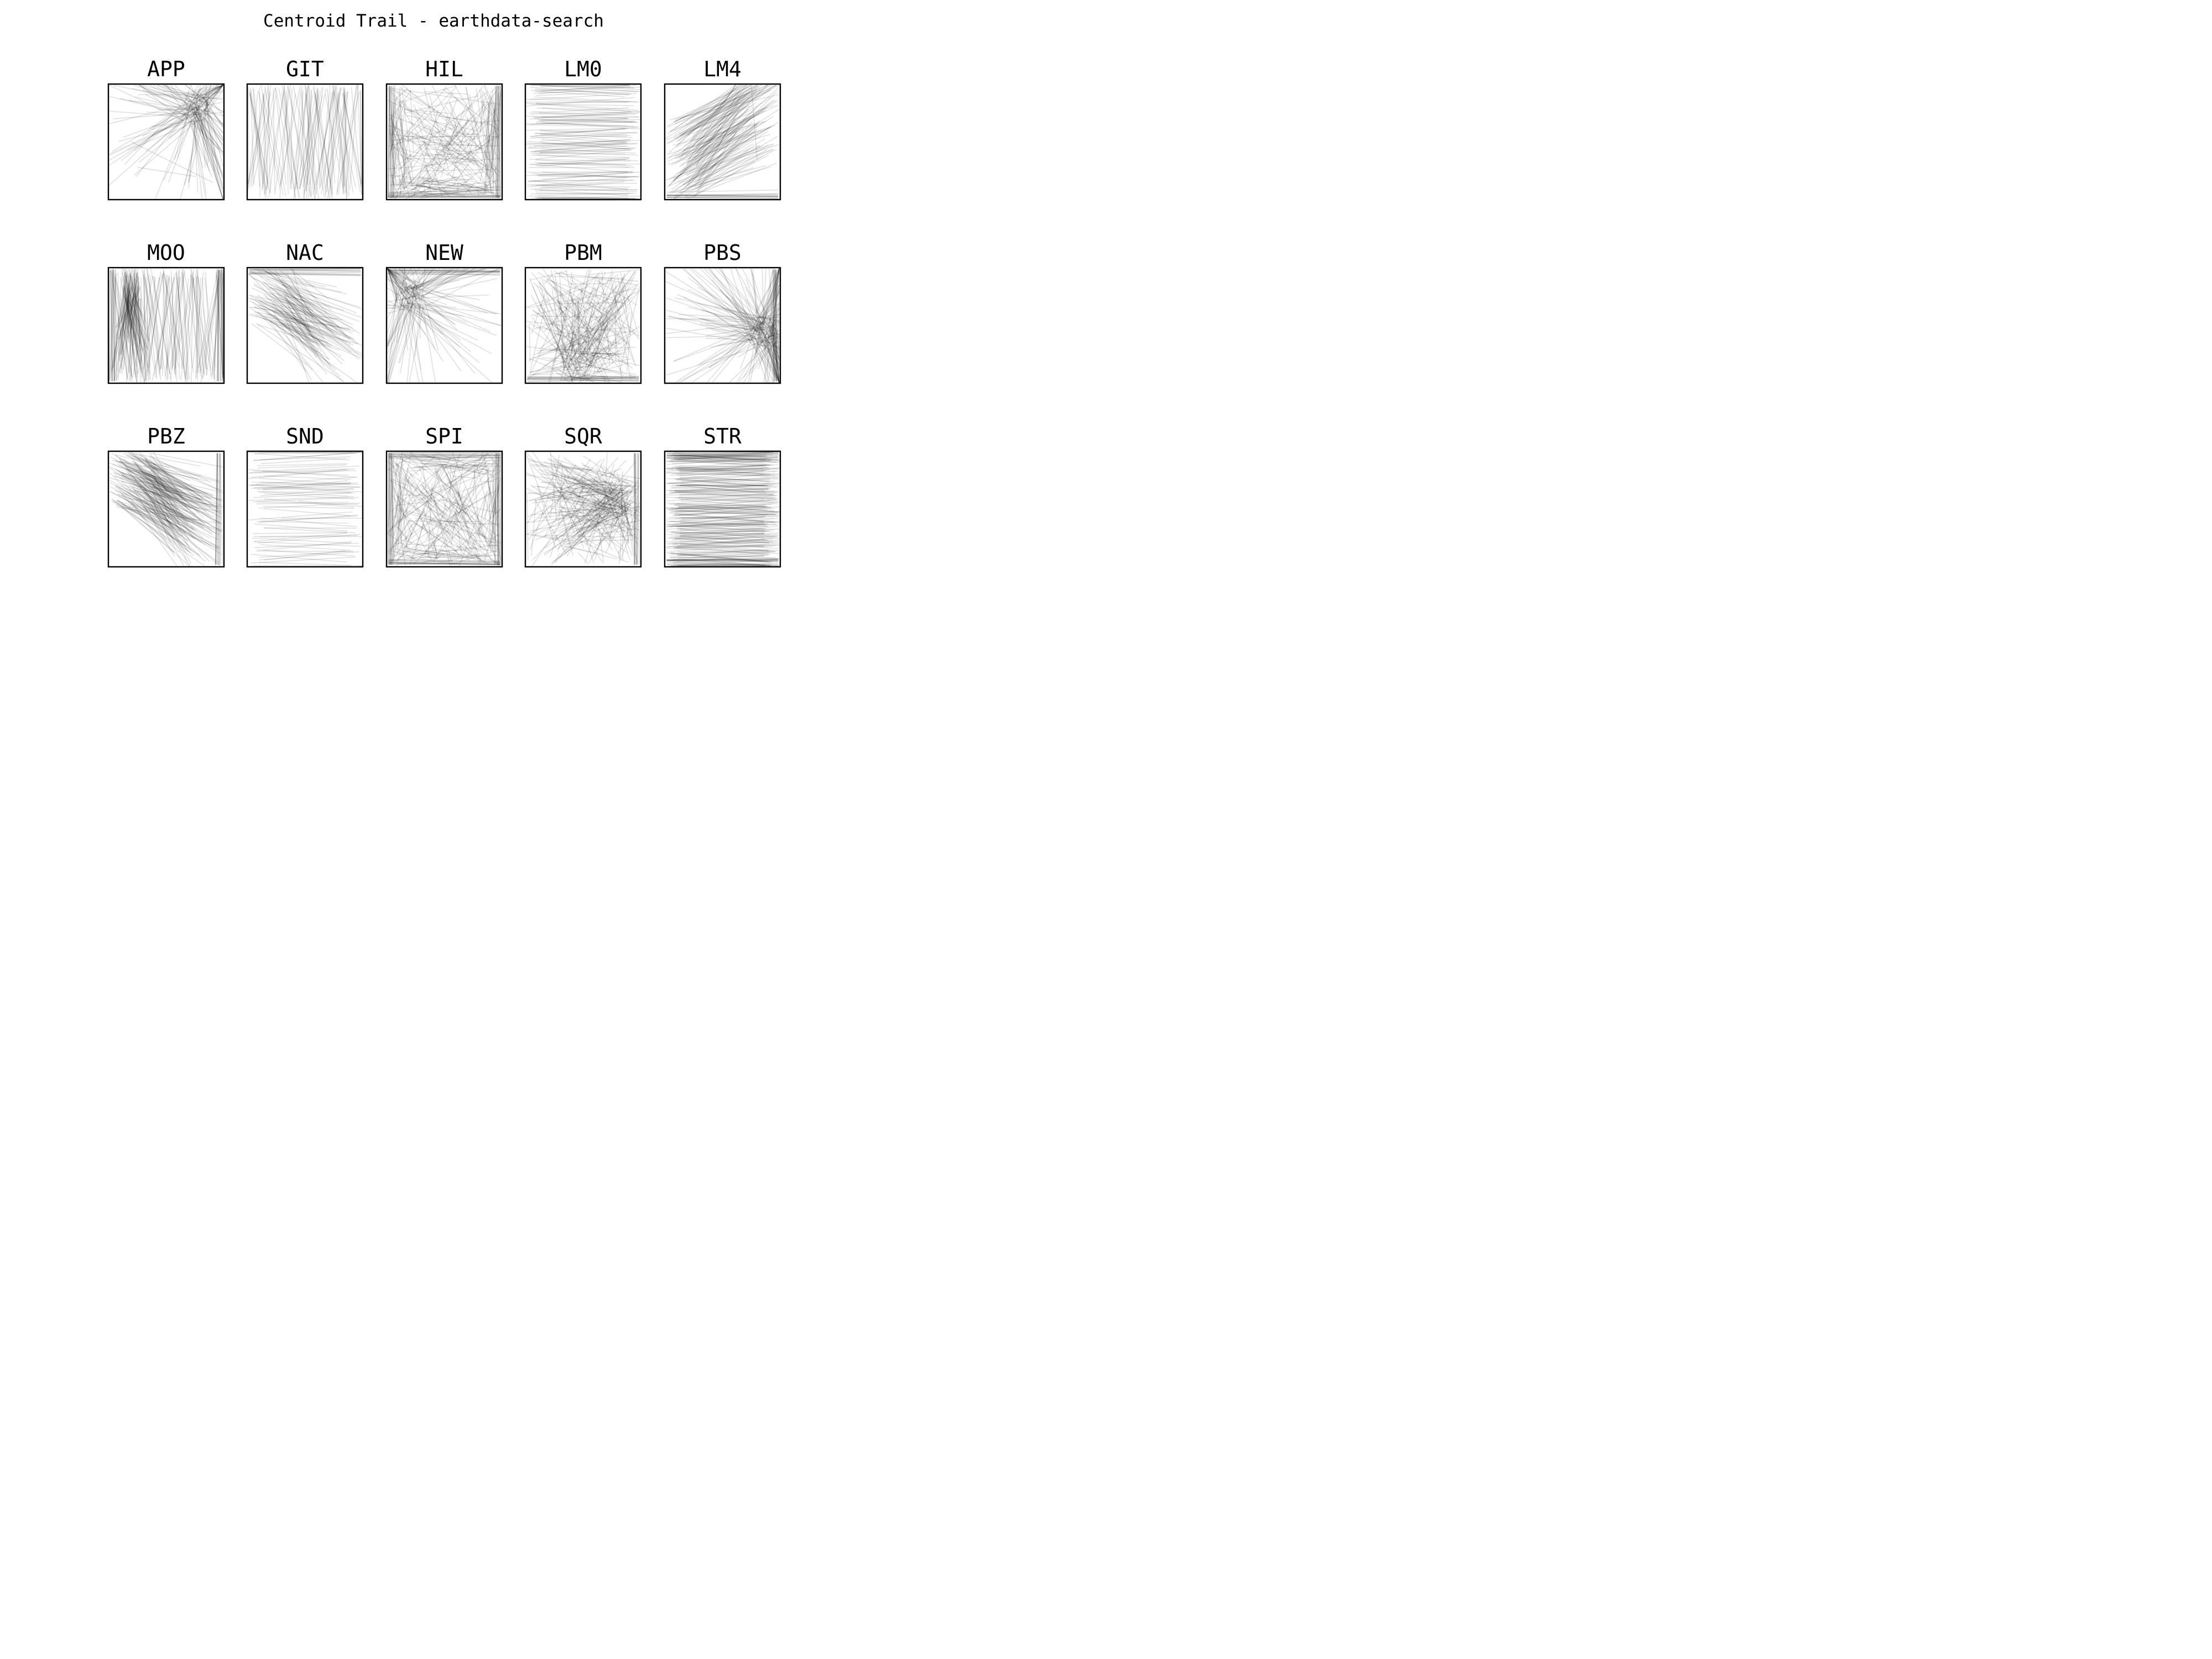 The height and width of the screenshot is (1659, 2212). What do you see at coordinates (305, 69) in the screenshot?
I see `panel-title-git: GIT` at bounding box center [305, 69].